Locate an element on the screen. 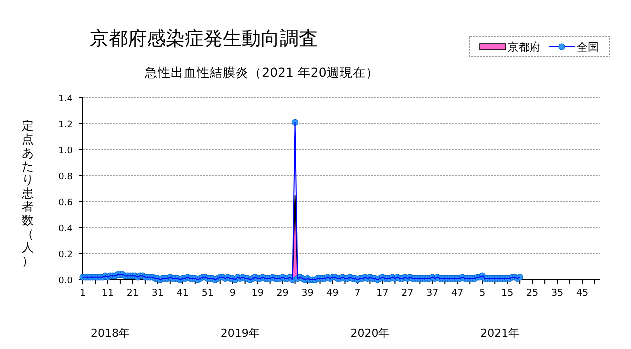  text: 2020年 is located at coordinates (370, 333).